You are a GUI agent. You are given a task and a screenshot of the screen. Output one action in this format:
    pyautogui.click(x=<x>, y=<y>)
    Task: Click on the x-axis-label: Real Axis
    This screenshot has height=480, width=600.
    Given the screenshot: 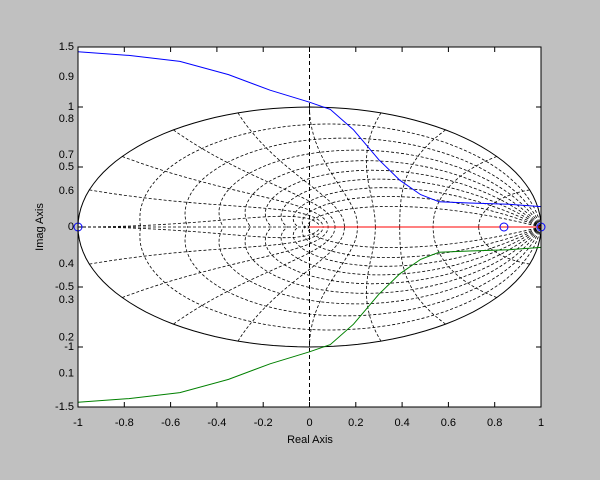 What is the action you would take?
    pyautogui.click(x=310, y=440)
    